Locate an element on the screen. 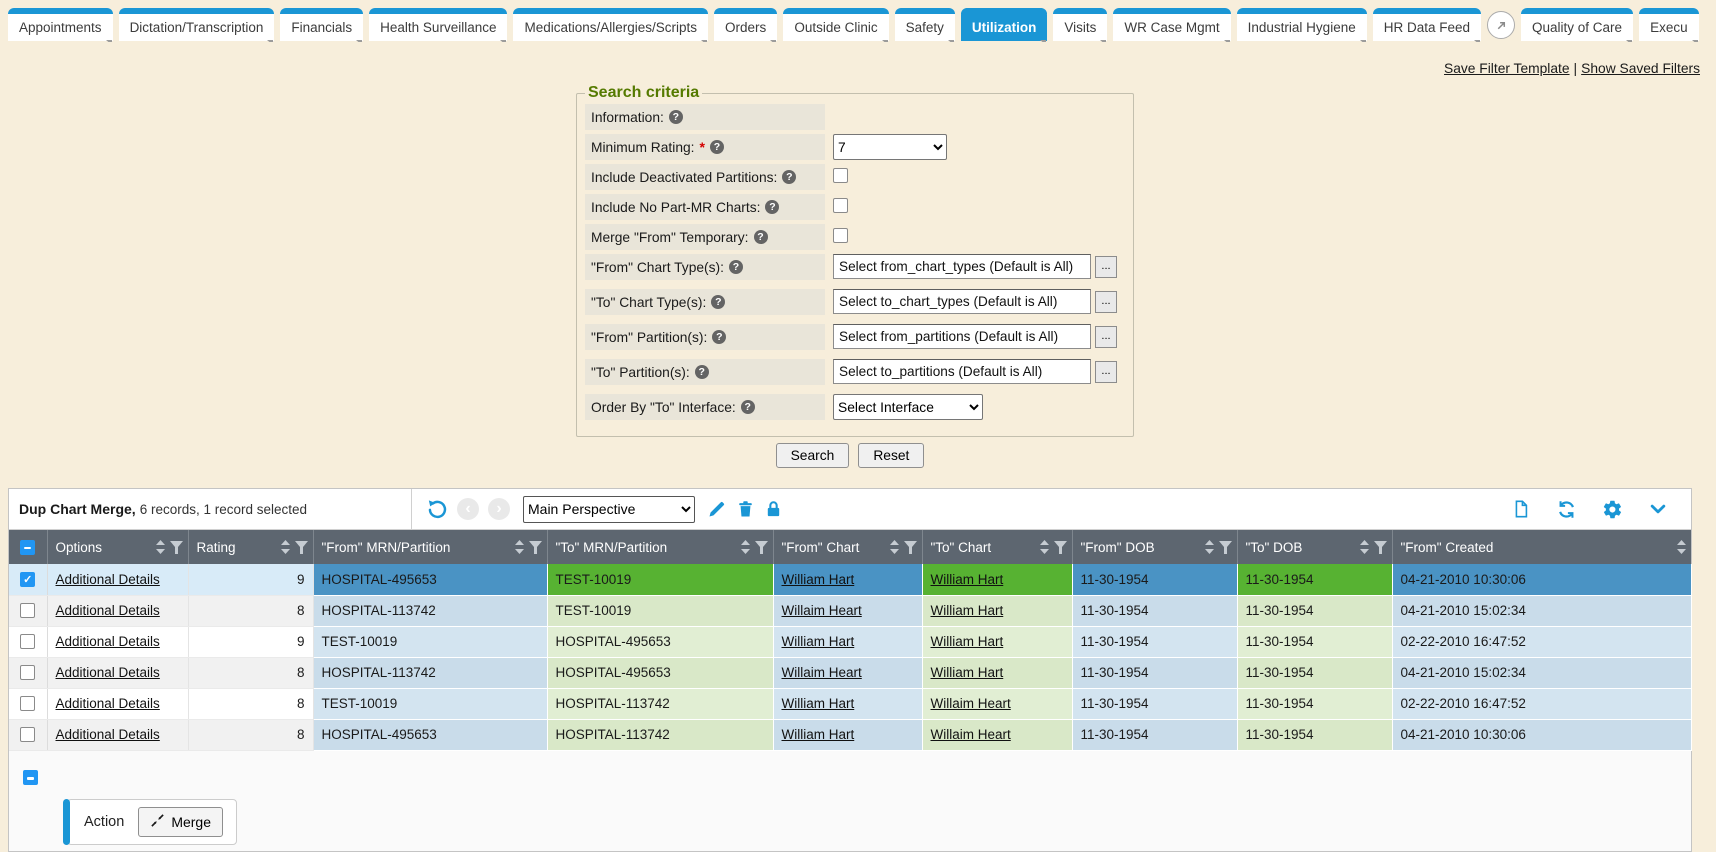 This screenshot has height=852, width=1716. nav-forward-icon: › is located at coordinates (499, 509).